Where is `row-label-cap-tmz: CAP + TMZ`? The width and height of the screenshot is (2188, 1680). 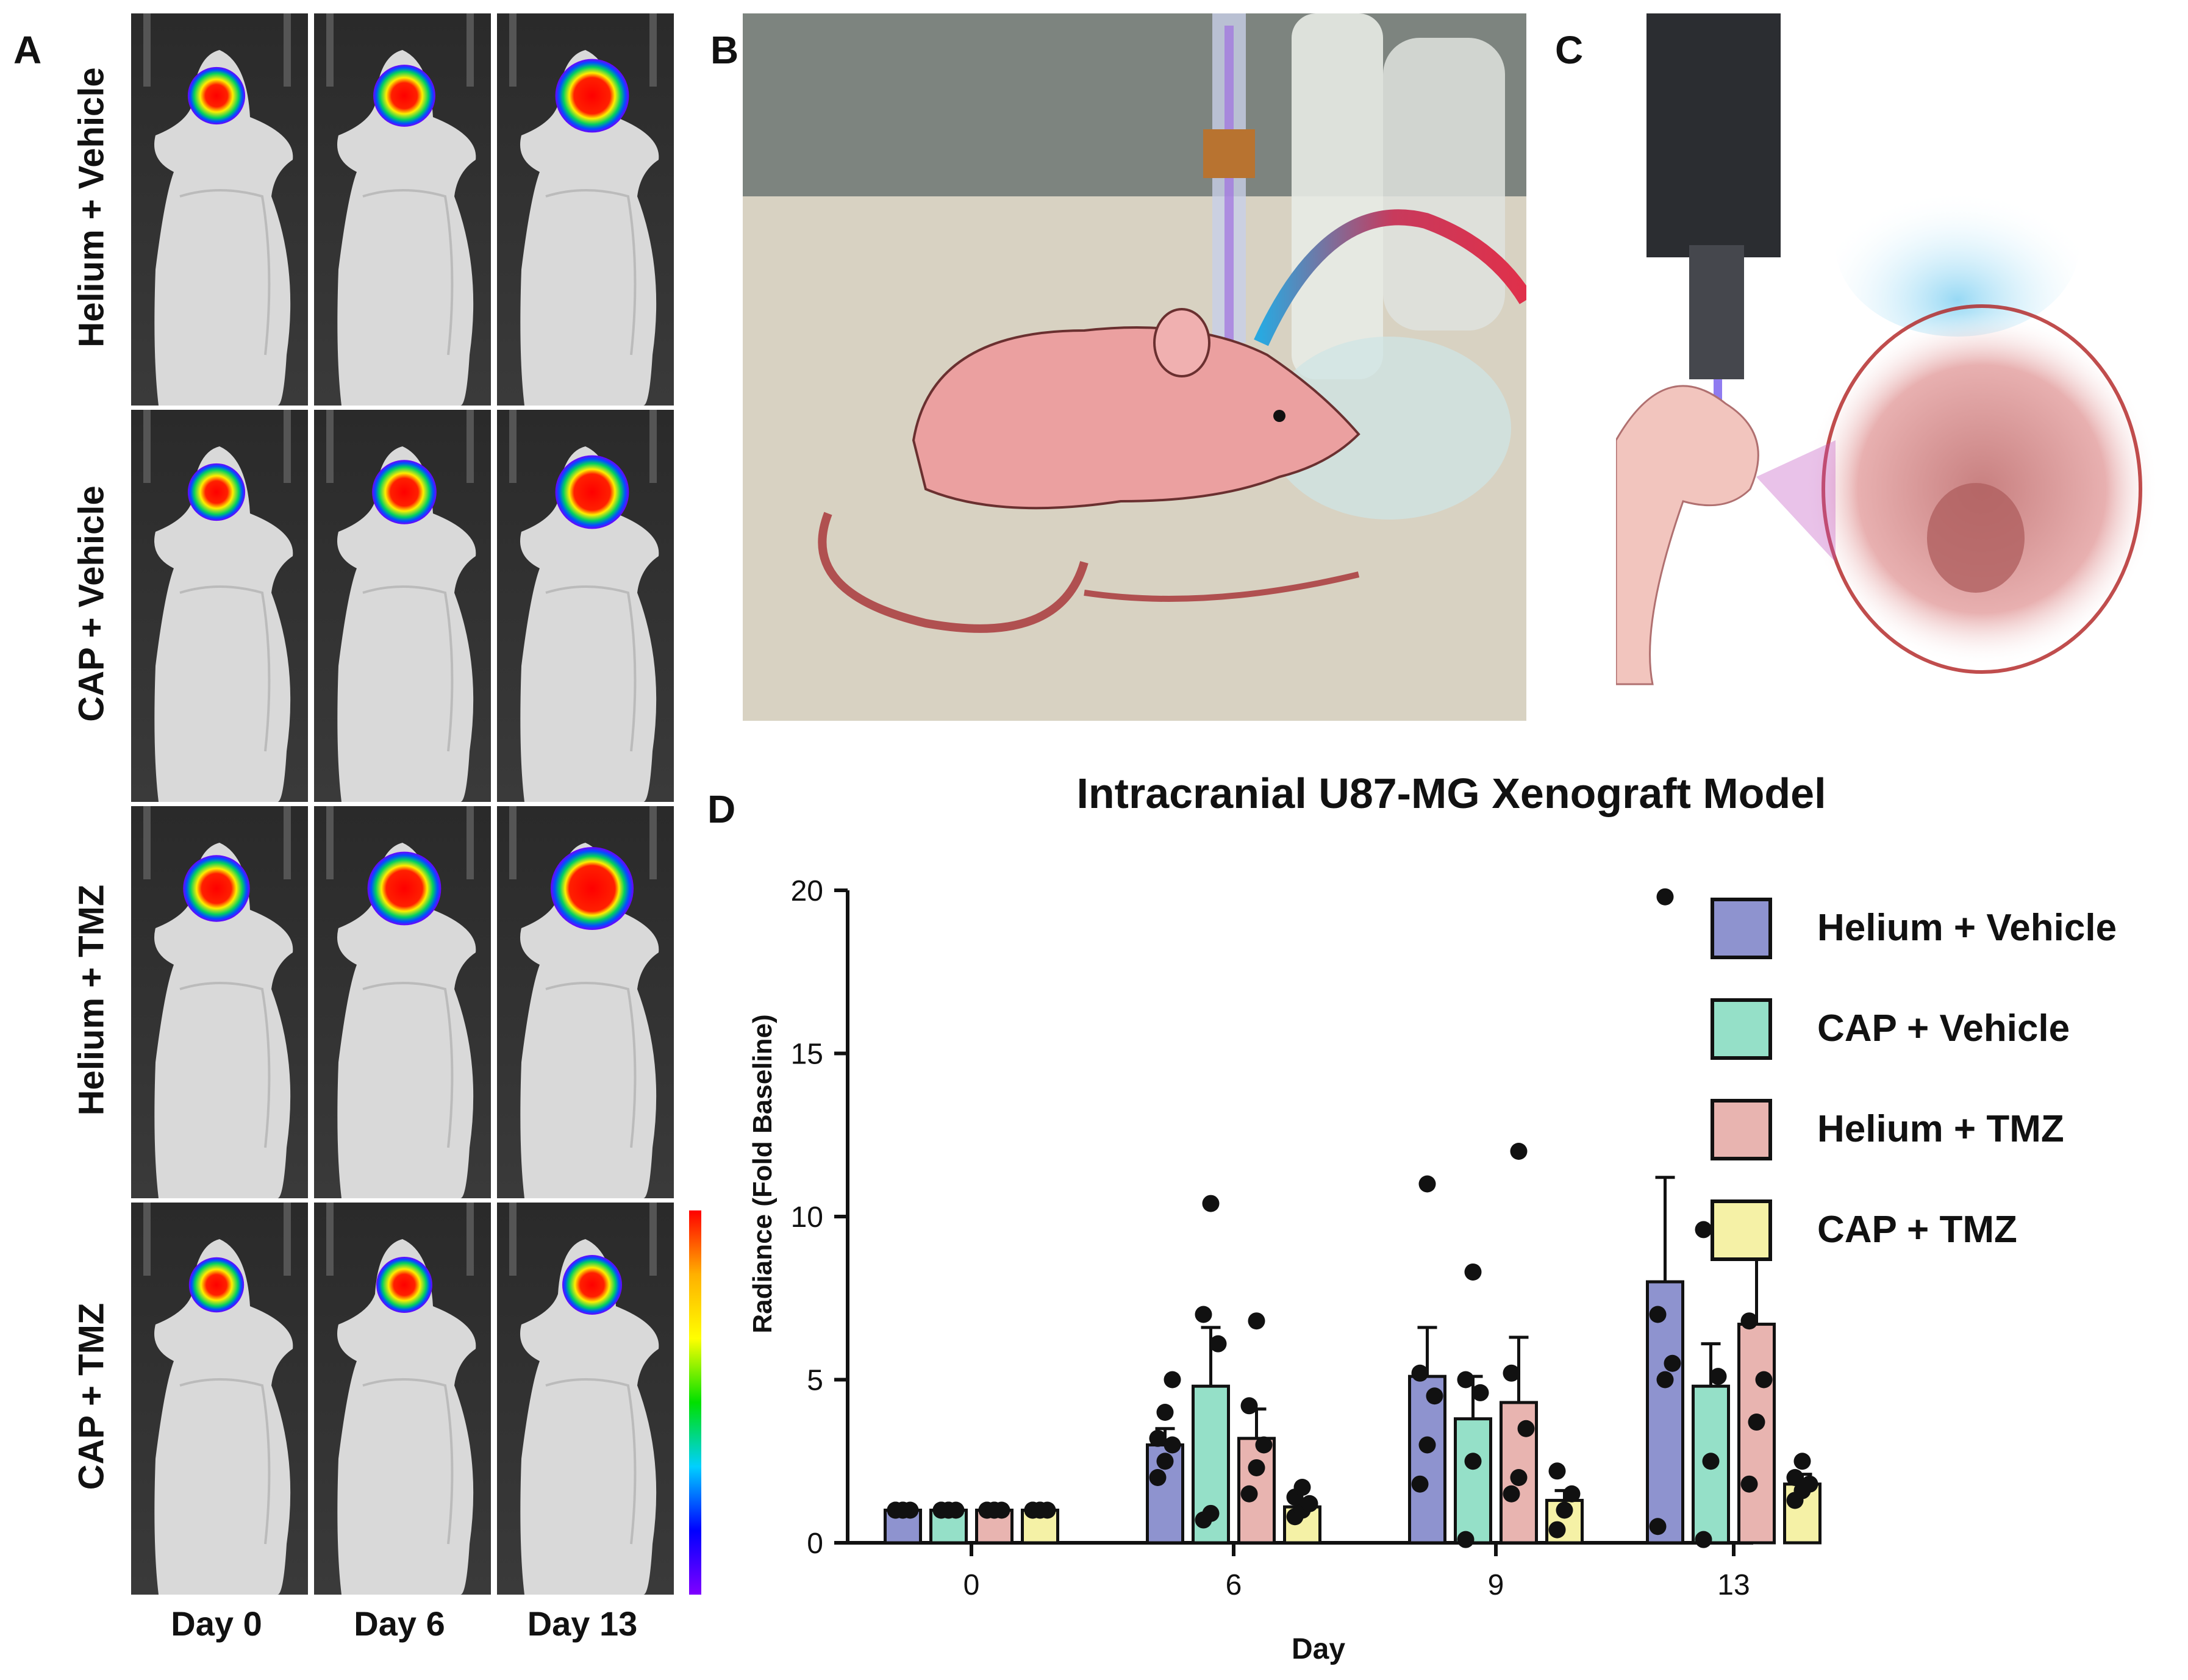
row-label-cap-tmz: CAP + TMZ is located at coordinates (91, 1396).